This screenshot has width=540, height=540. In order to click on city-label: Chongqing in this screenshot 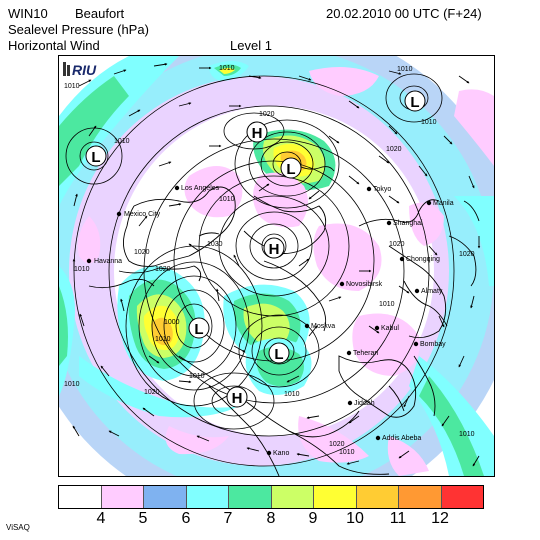, I will do `click(423, 259)`.